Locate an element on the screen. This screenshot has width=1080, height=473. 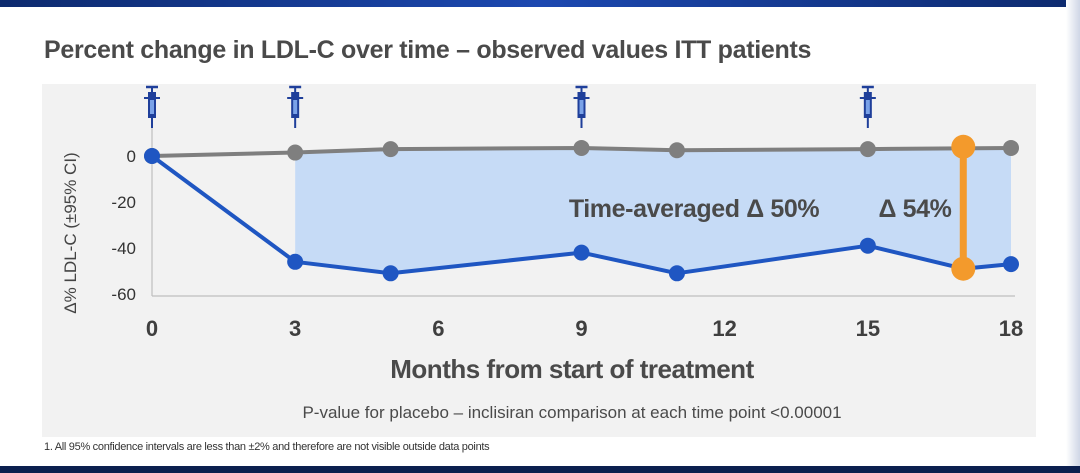
y-axis-title: Δ% LDL-C (±95% CI) is located at coordinates (70, 232).